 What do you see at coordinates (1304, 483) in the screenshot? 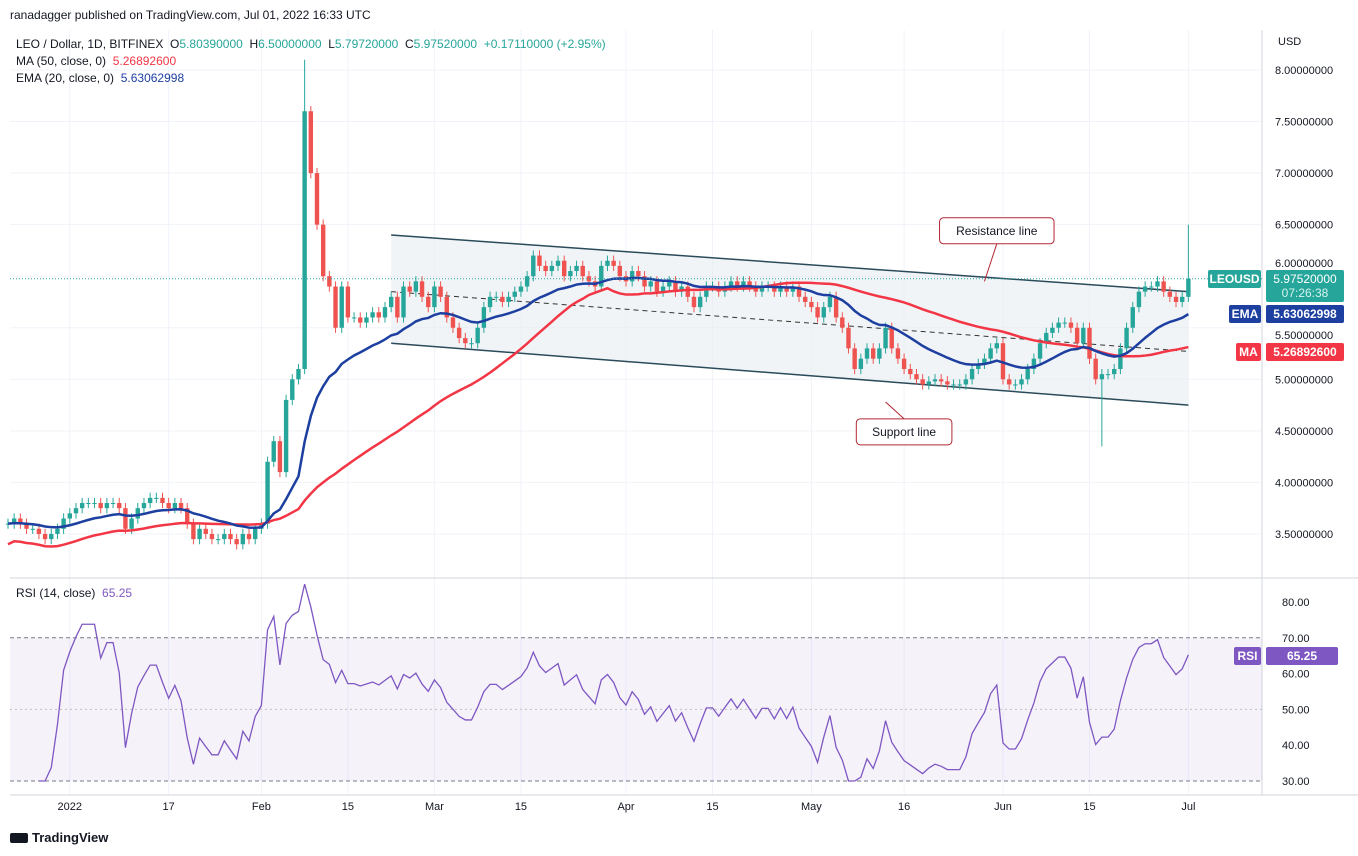
I see `y-tick-label: 4.00000000` at bounding box center [1304, 483].